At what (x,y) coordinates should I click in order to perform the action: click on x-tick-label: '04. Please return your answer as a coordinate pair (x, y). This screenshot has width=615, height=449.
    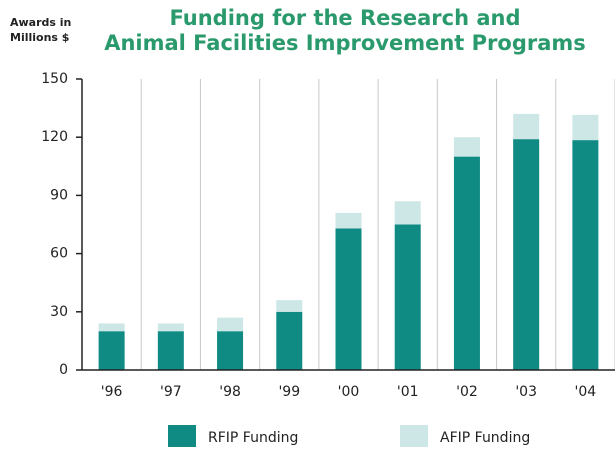
    Looking at the image, I should click on (586, 392).